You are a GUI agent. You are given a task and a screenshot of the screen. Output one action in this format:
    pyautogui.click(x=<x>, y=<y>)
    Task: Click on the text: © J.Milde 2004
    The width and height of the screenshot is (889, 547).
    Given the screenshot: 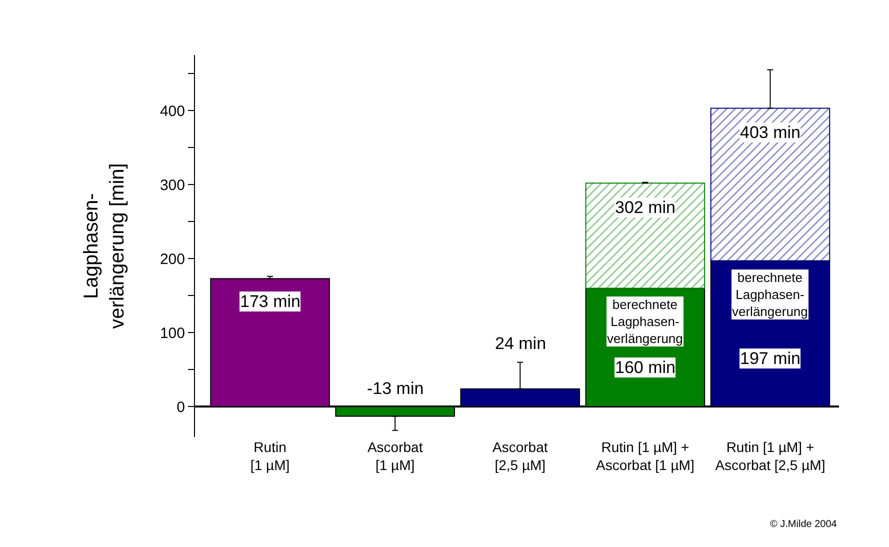 What is the action you would take?
    pyautogui.click(x=804, y=524)
    